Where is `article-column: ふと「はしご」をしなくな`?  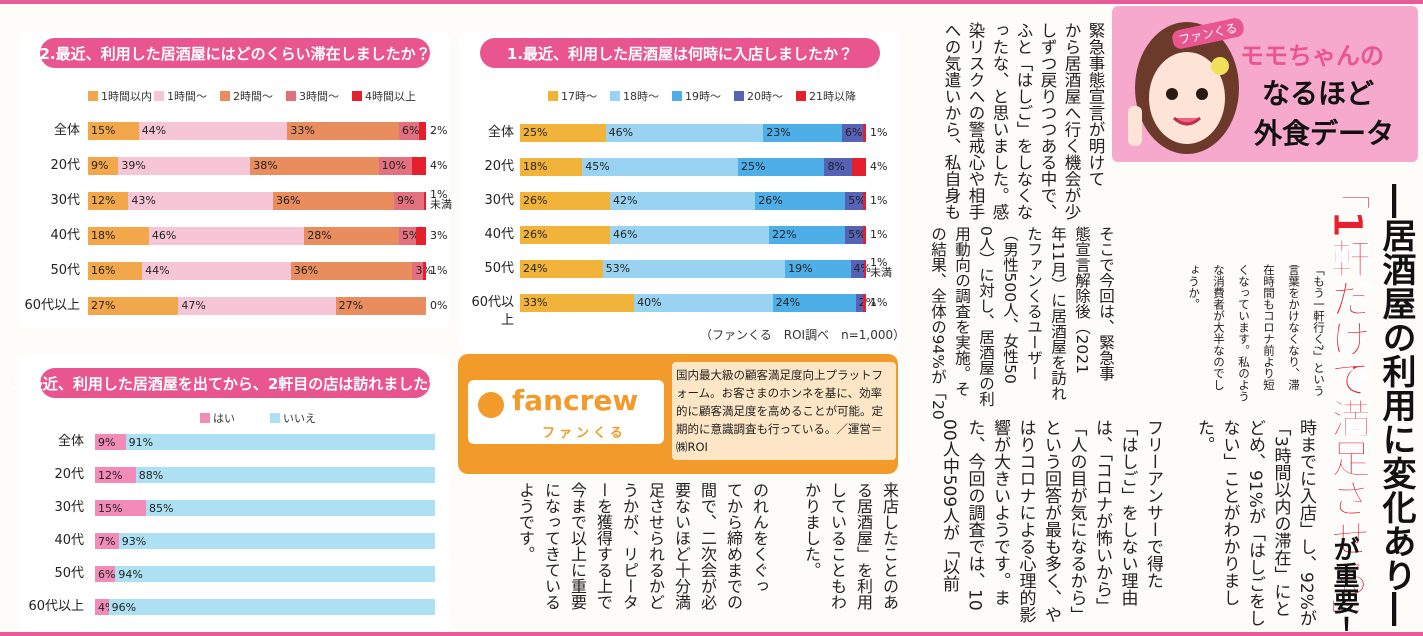 article-column: ふと「はしご」をしなくな is located at coordinates (1023, 121).